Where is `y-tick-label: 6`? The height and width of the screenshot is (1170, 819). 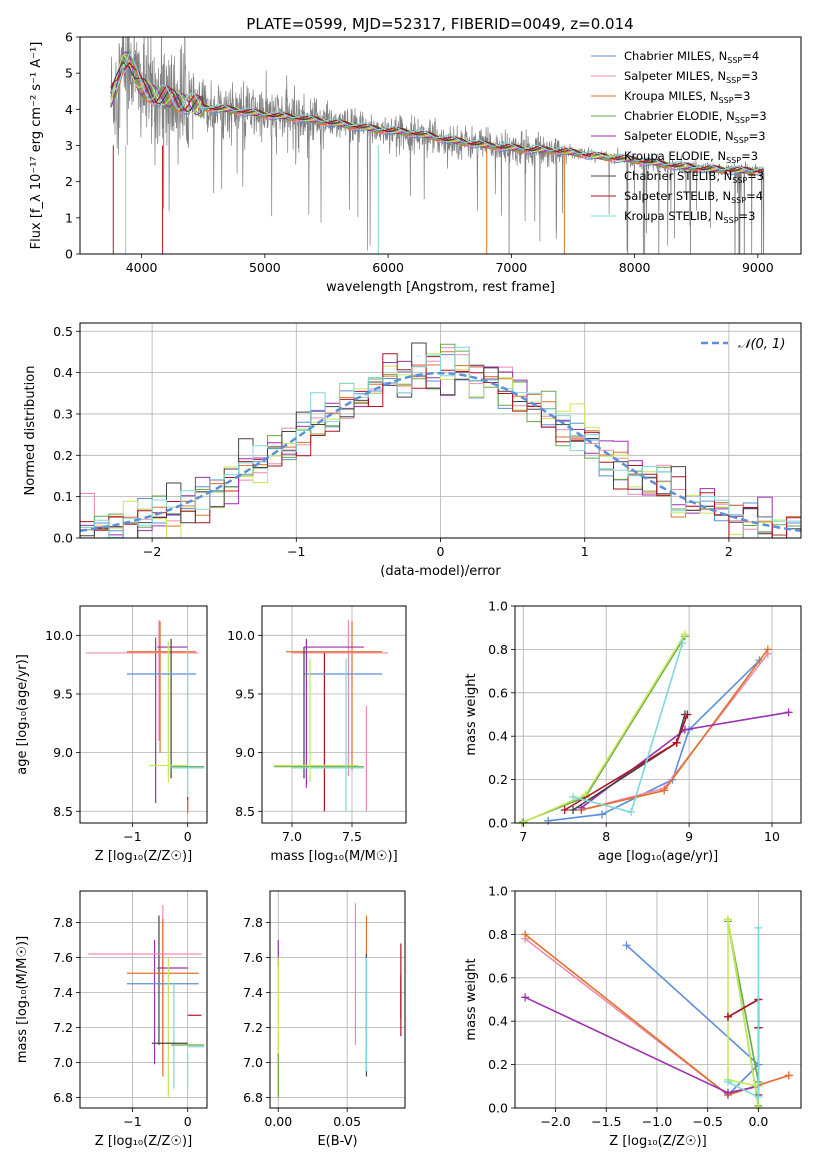
y-tick-label: 6 is located at coordinates (69, 37).